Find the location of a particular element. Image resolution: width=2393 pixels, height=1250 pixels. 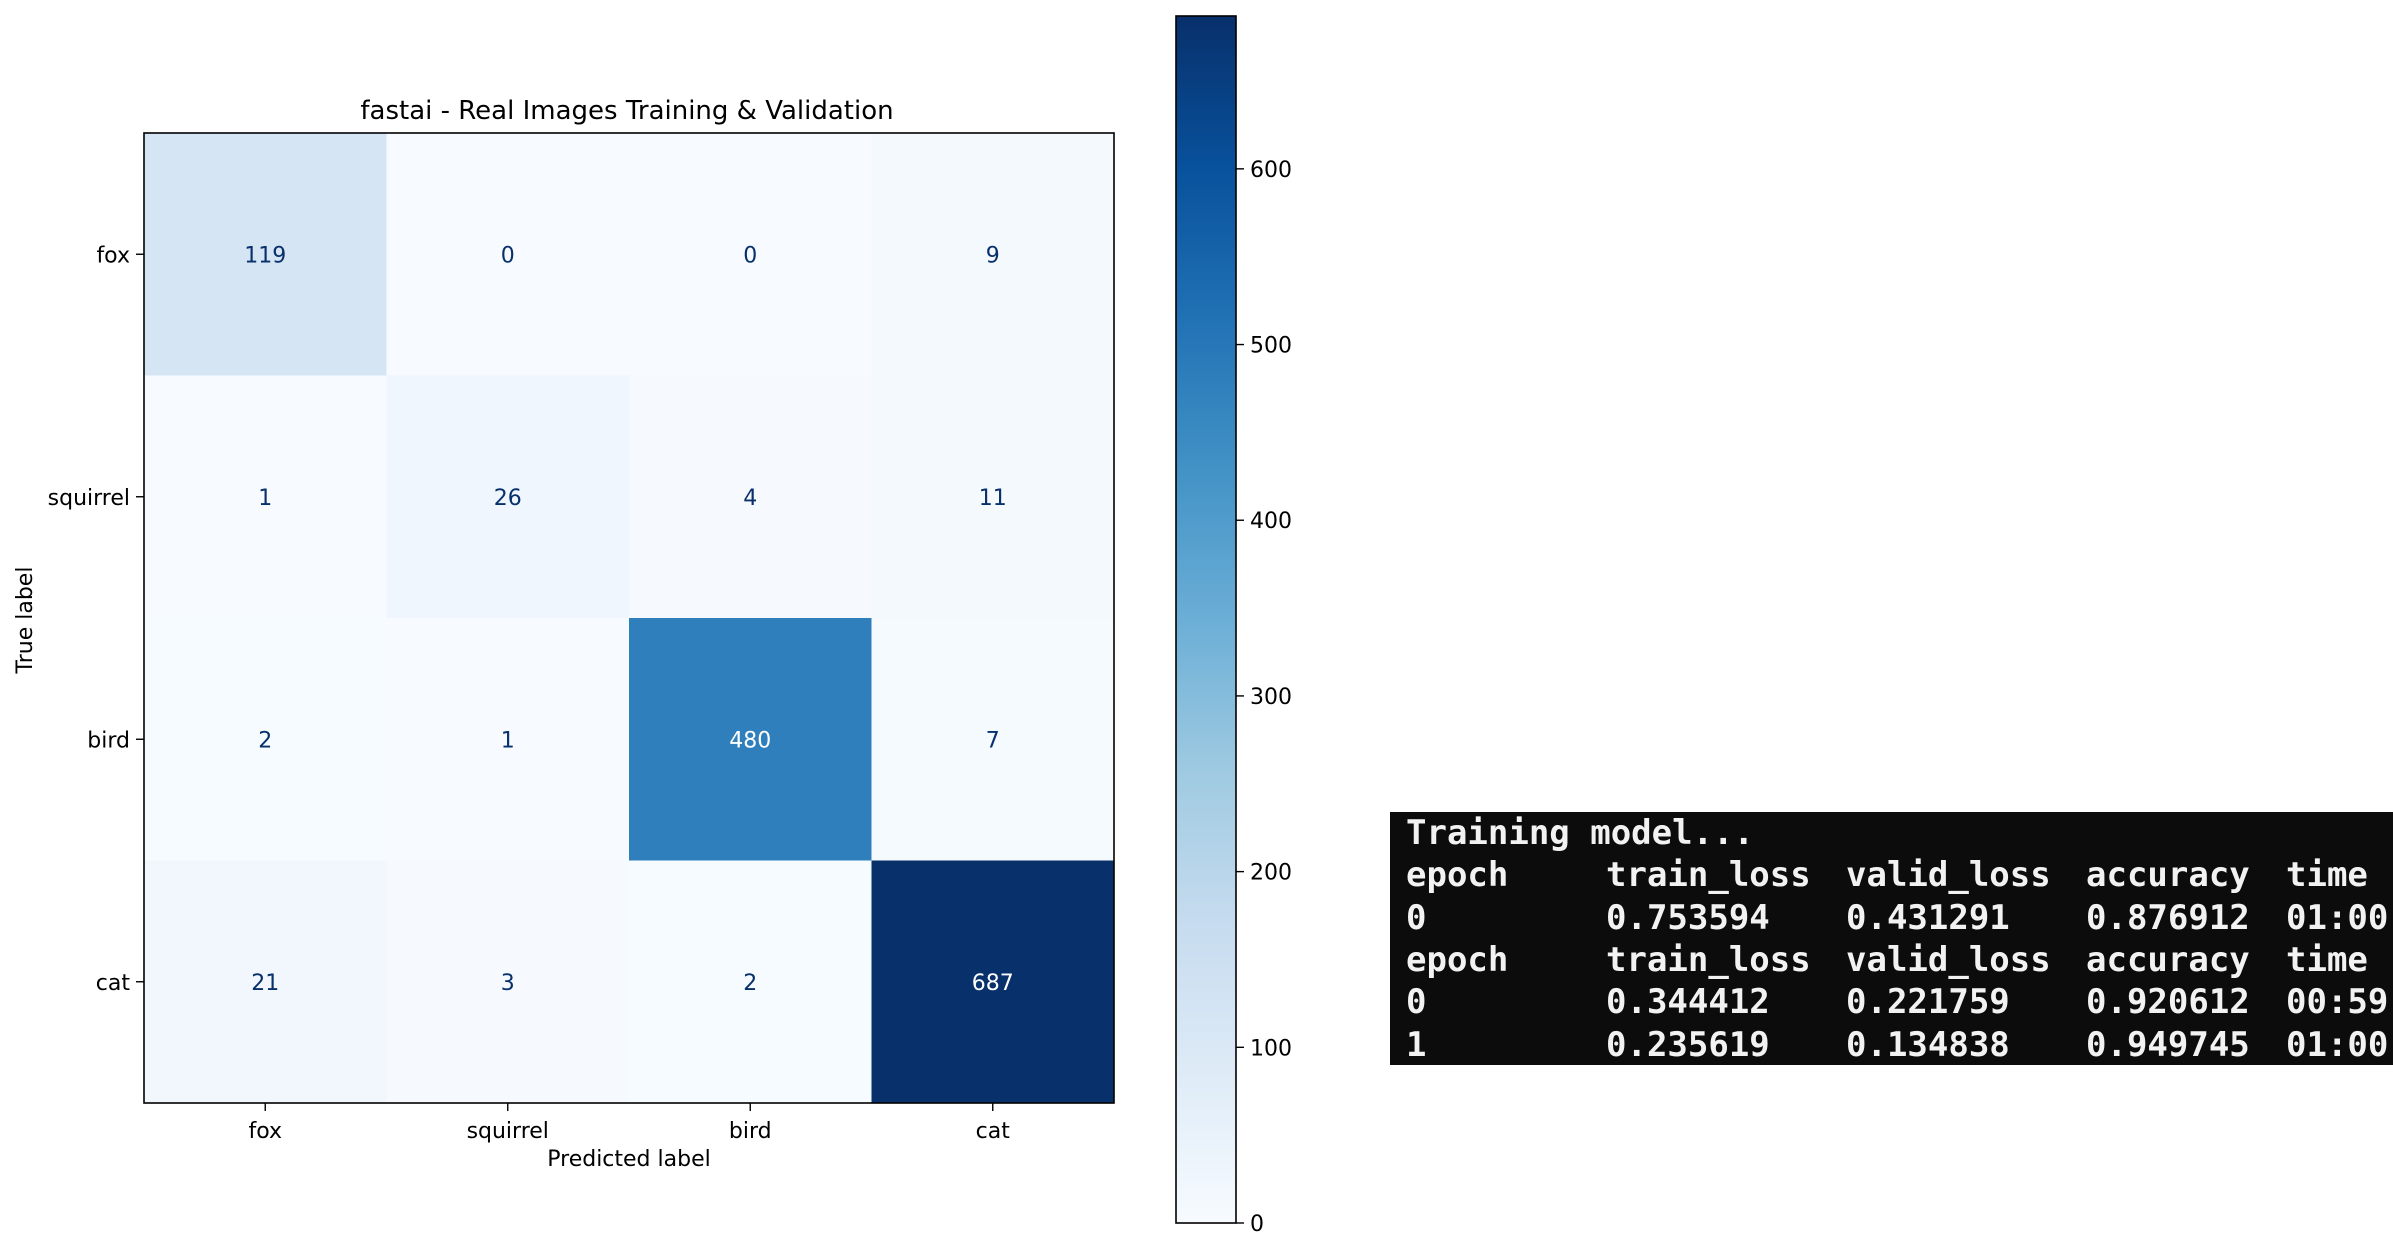

terminal-data-cell: 0.949745 is located at coordinates (2168, 1044).